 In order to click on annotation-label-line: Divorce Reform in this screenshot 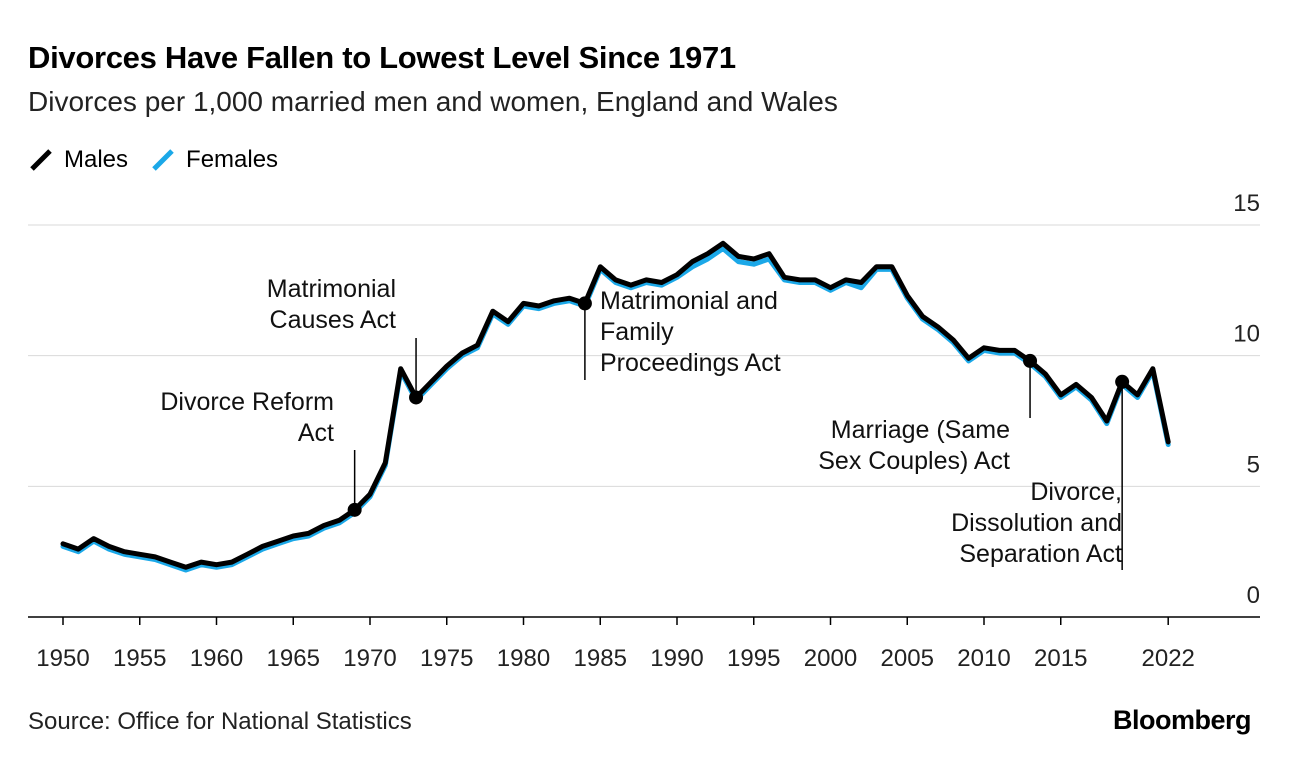, I will do `click(247, 402)`.